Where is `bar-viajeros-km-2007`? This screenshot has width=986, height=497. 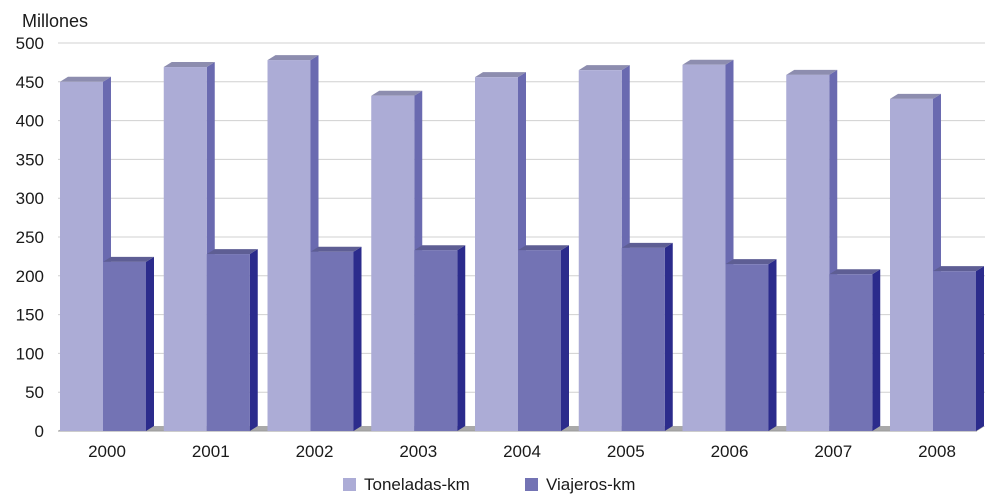 bar-viajeros-km-2007 is located at coordinates (855, 350).